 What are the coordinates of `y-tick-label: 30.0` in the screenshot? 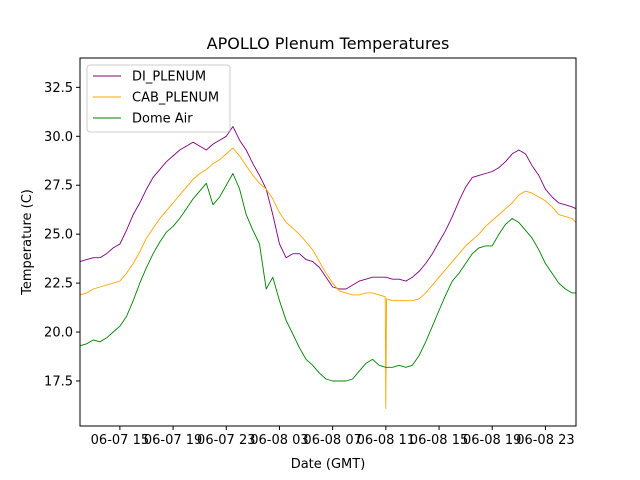 It's located at (58, 137).